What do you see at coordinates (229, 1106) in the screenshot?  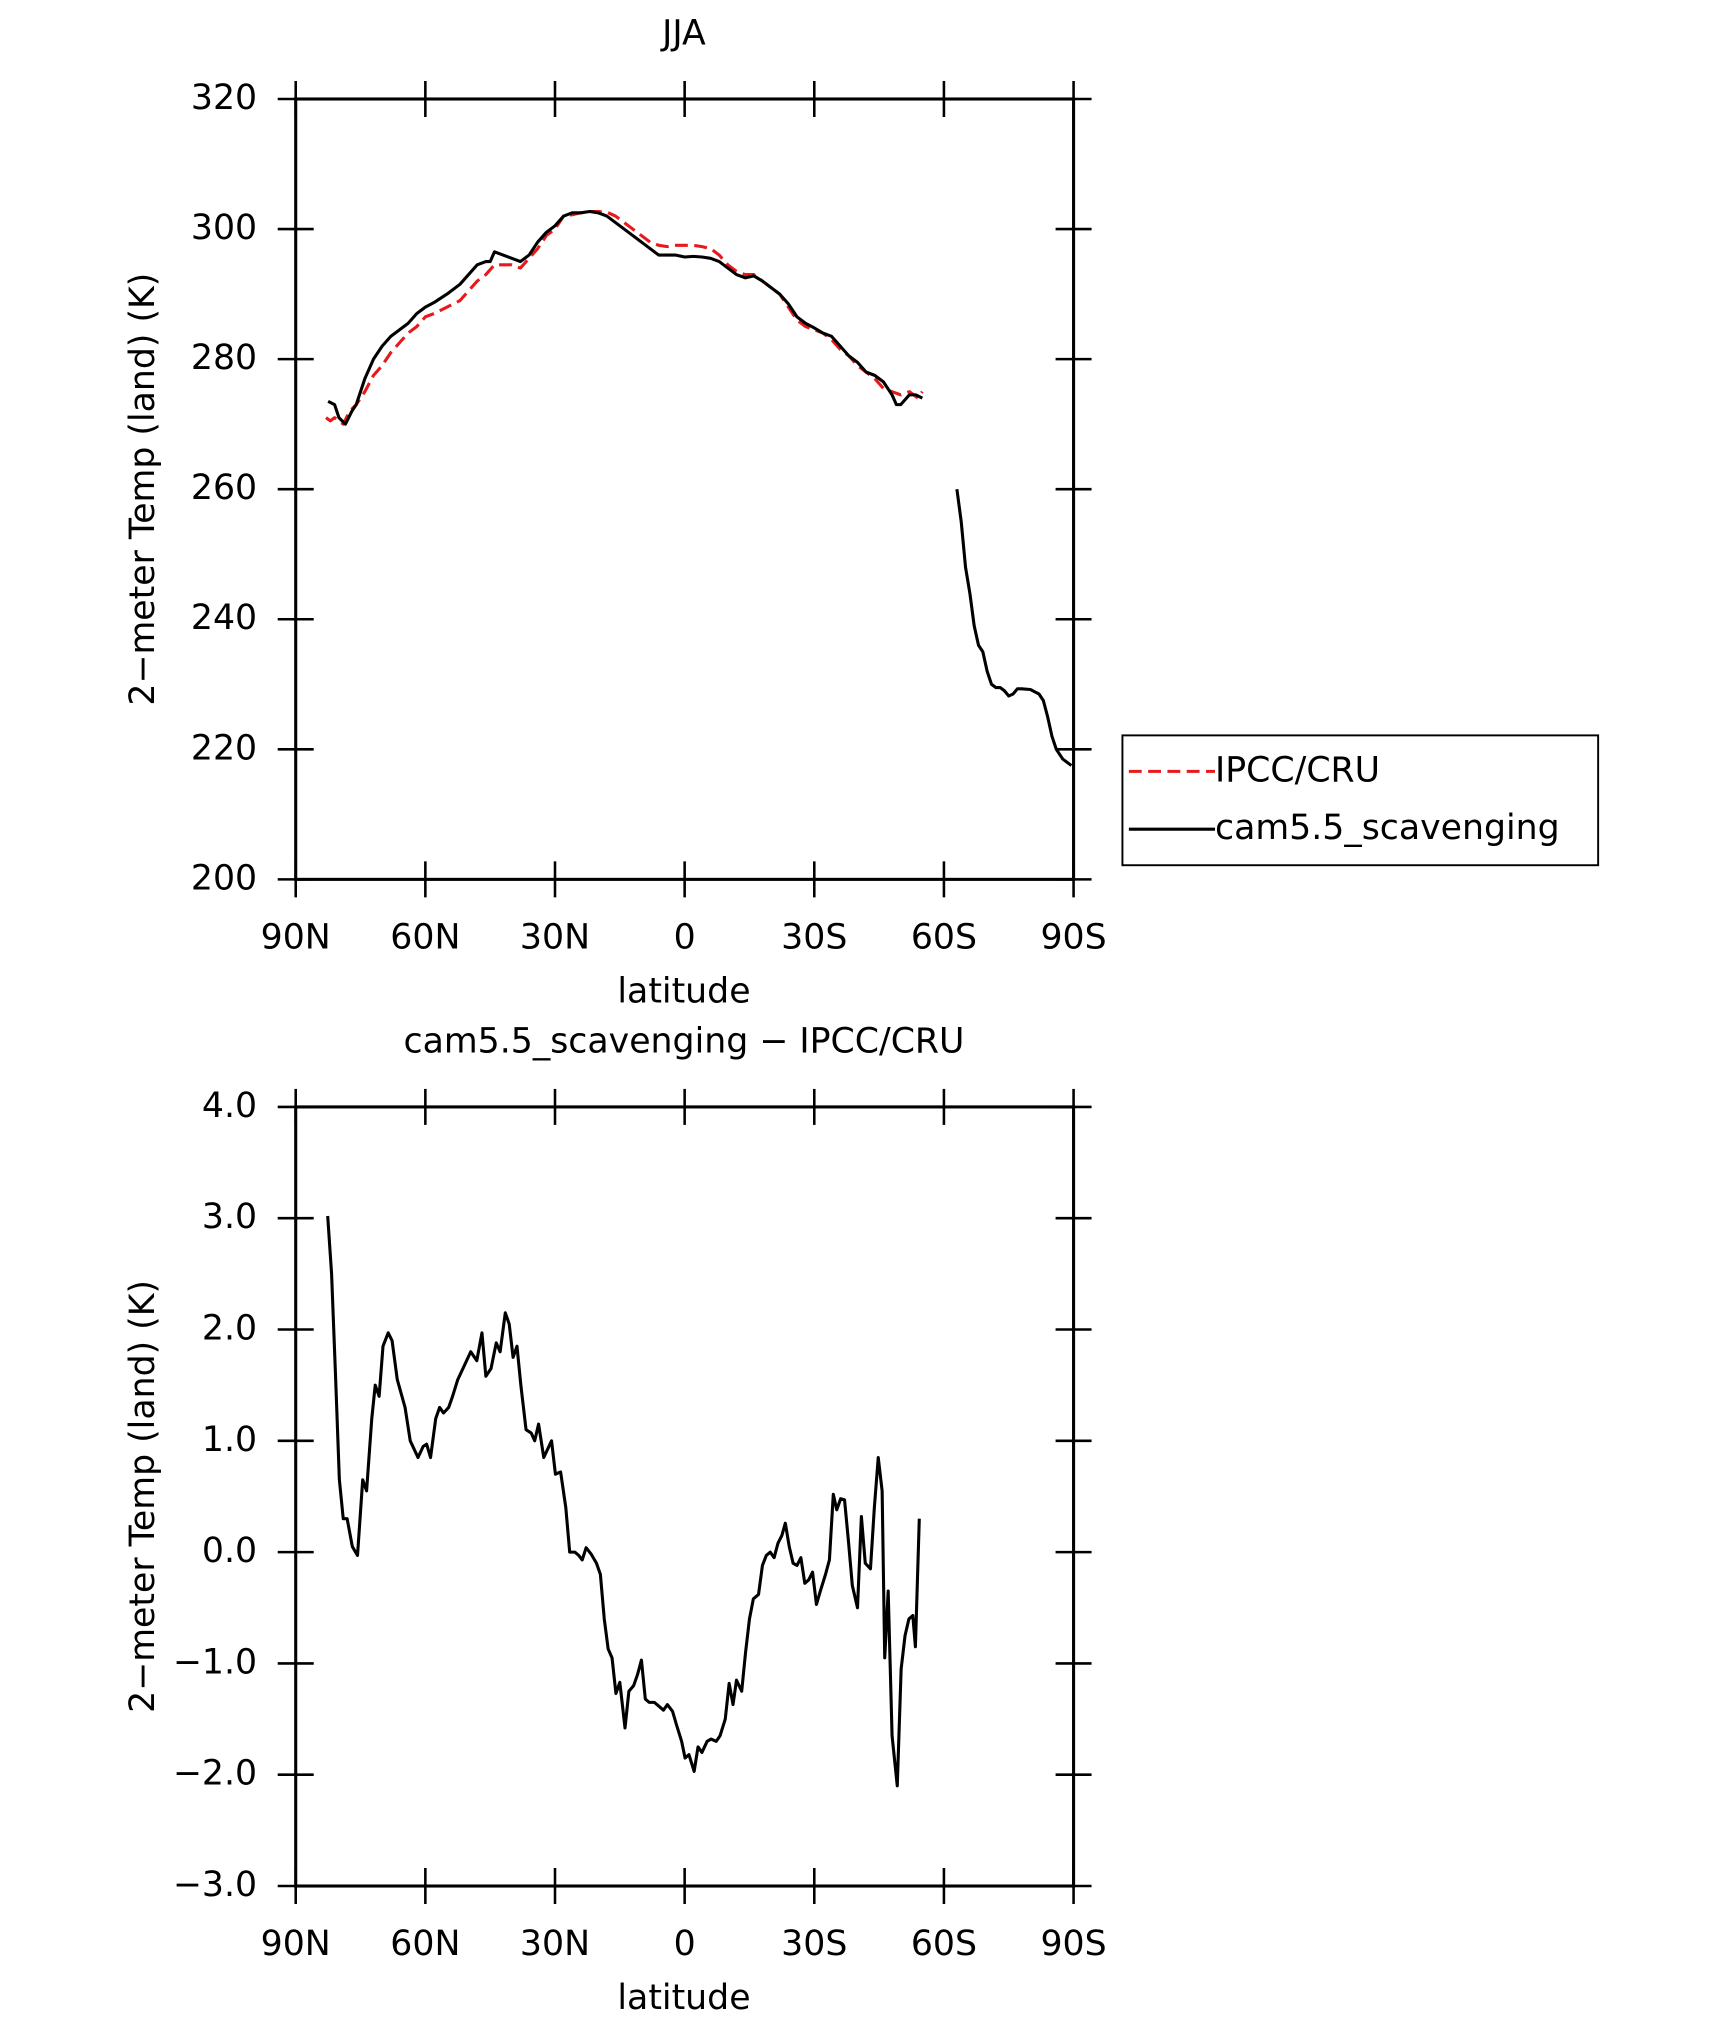 I see `y-tick-label: 4.0` at bounding box center [229, 1106].